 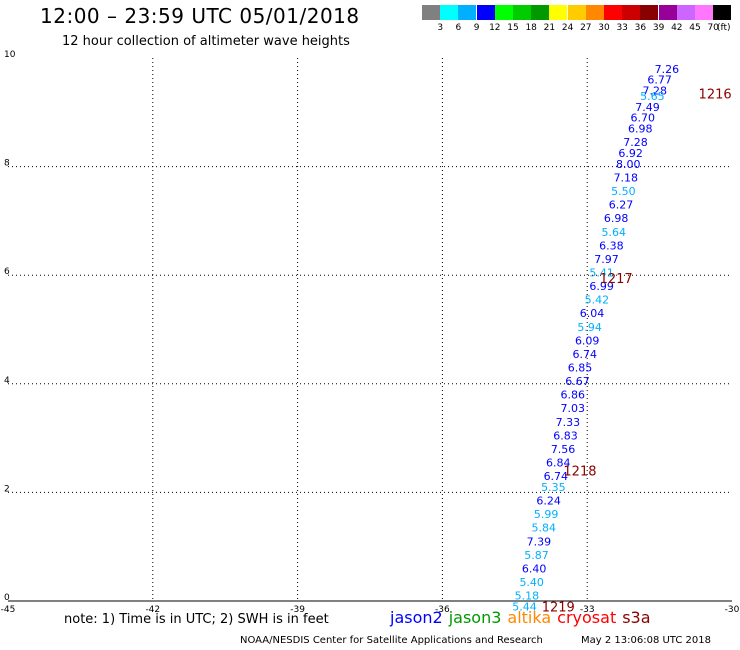 I want to click on wave-height-value: 5.40, so click(x=531, y=582).